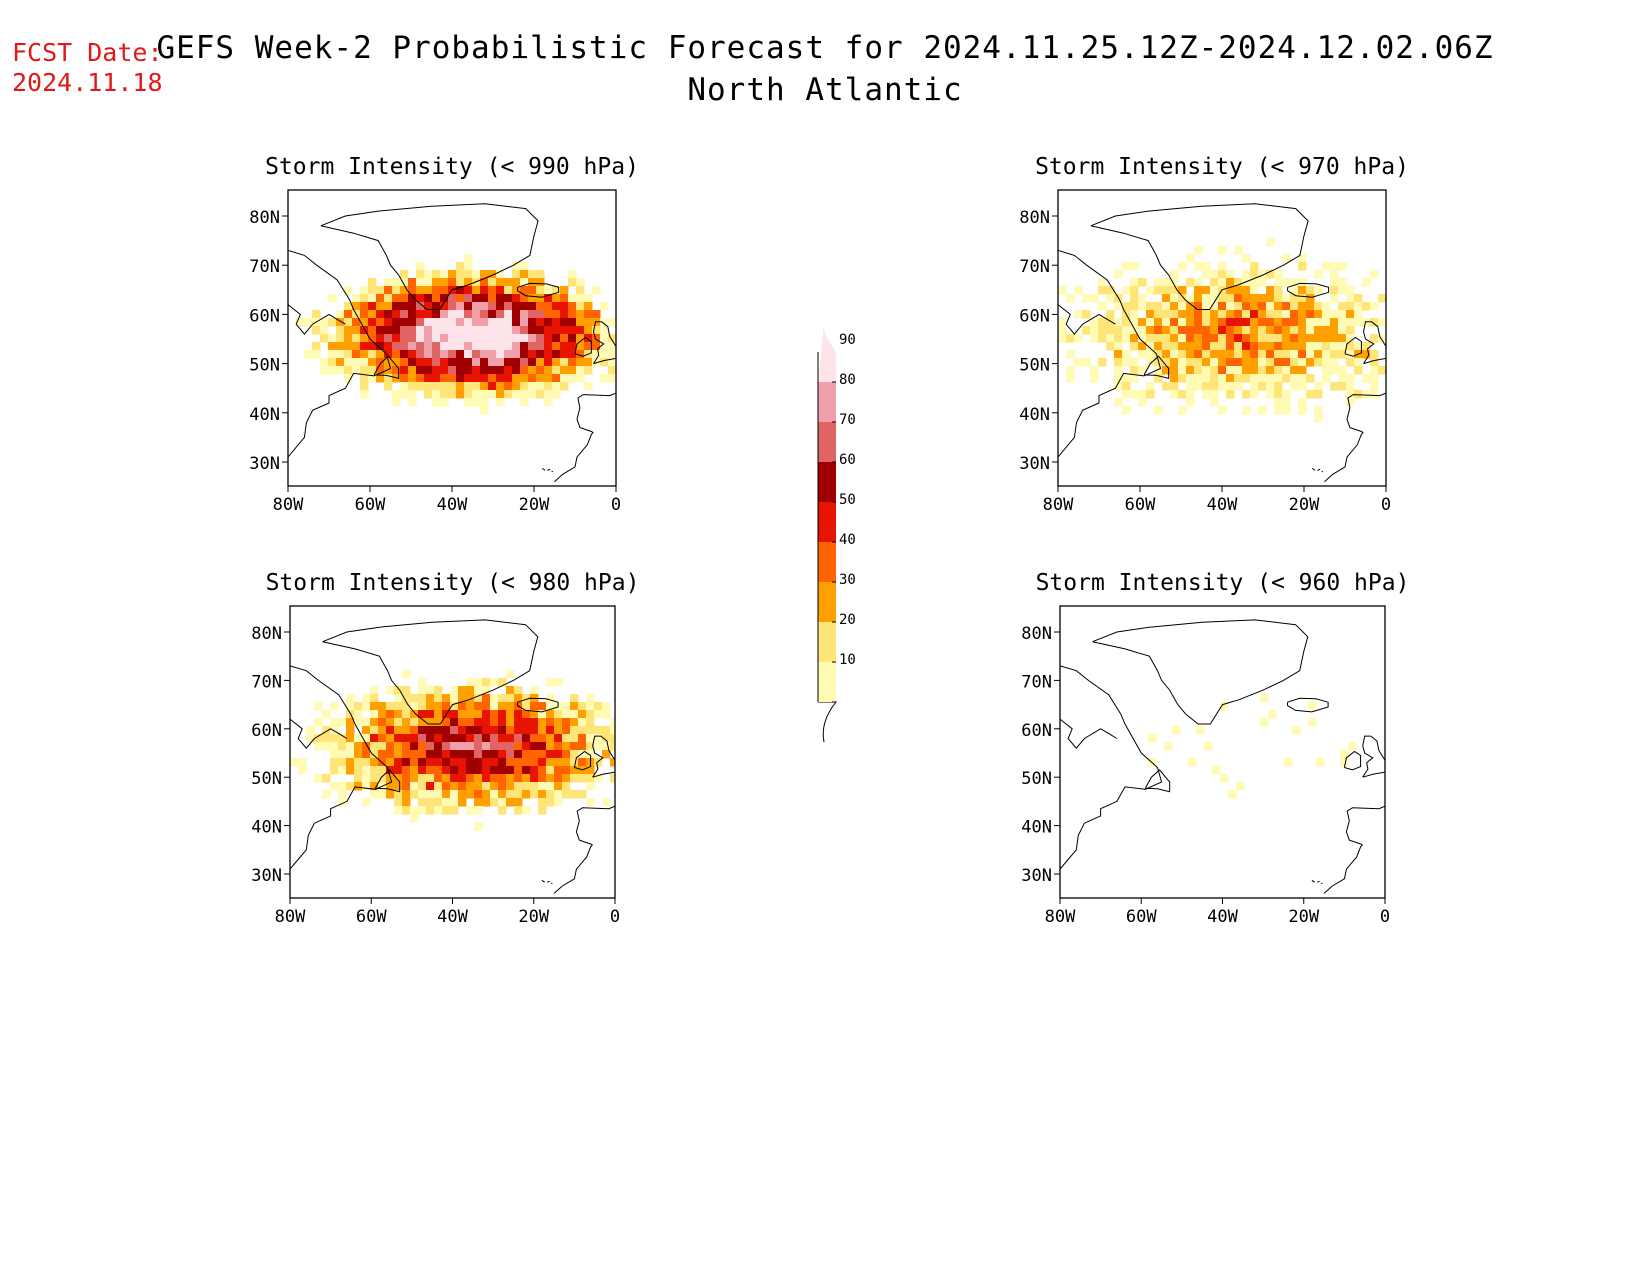 This screenshot has height=1275, width=1650. I want to click on title-line2: North Atlantic, so click(825, 90).